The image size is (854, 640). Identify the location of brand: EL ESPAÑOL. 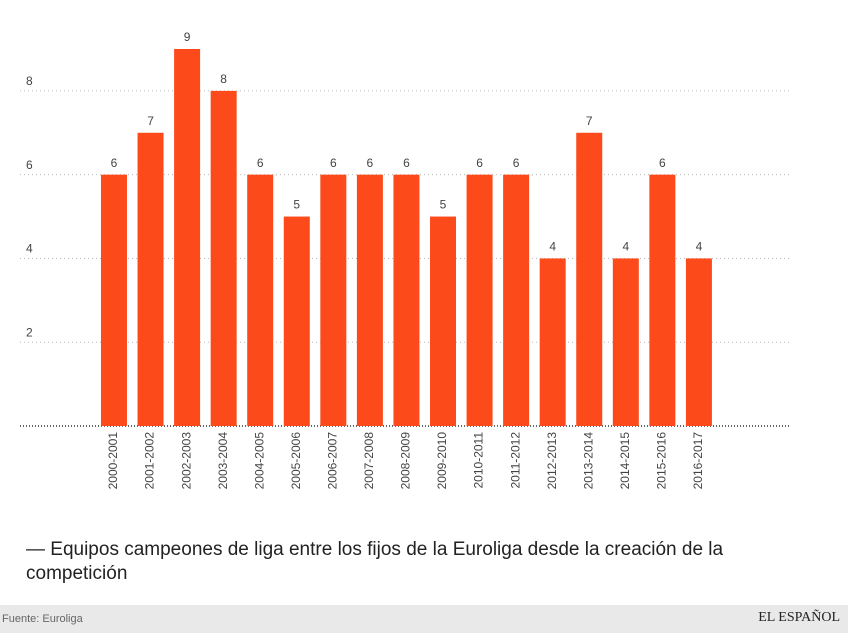
(799, 617).